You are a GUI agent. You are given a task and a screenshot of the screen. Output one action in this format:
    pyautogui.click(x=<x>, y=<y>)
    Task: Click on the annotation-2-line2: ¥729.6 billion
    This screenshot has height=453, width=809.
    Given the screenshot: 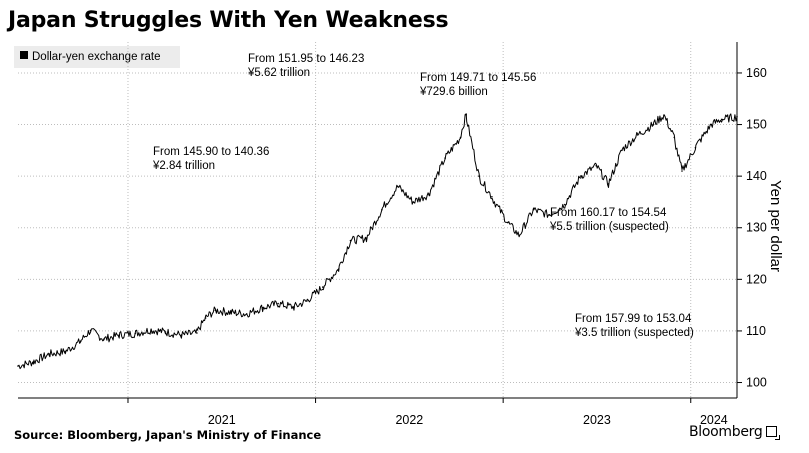 What is the action you would take?
    pyautogui.click(x=453, y=92)
    